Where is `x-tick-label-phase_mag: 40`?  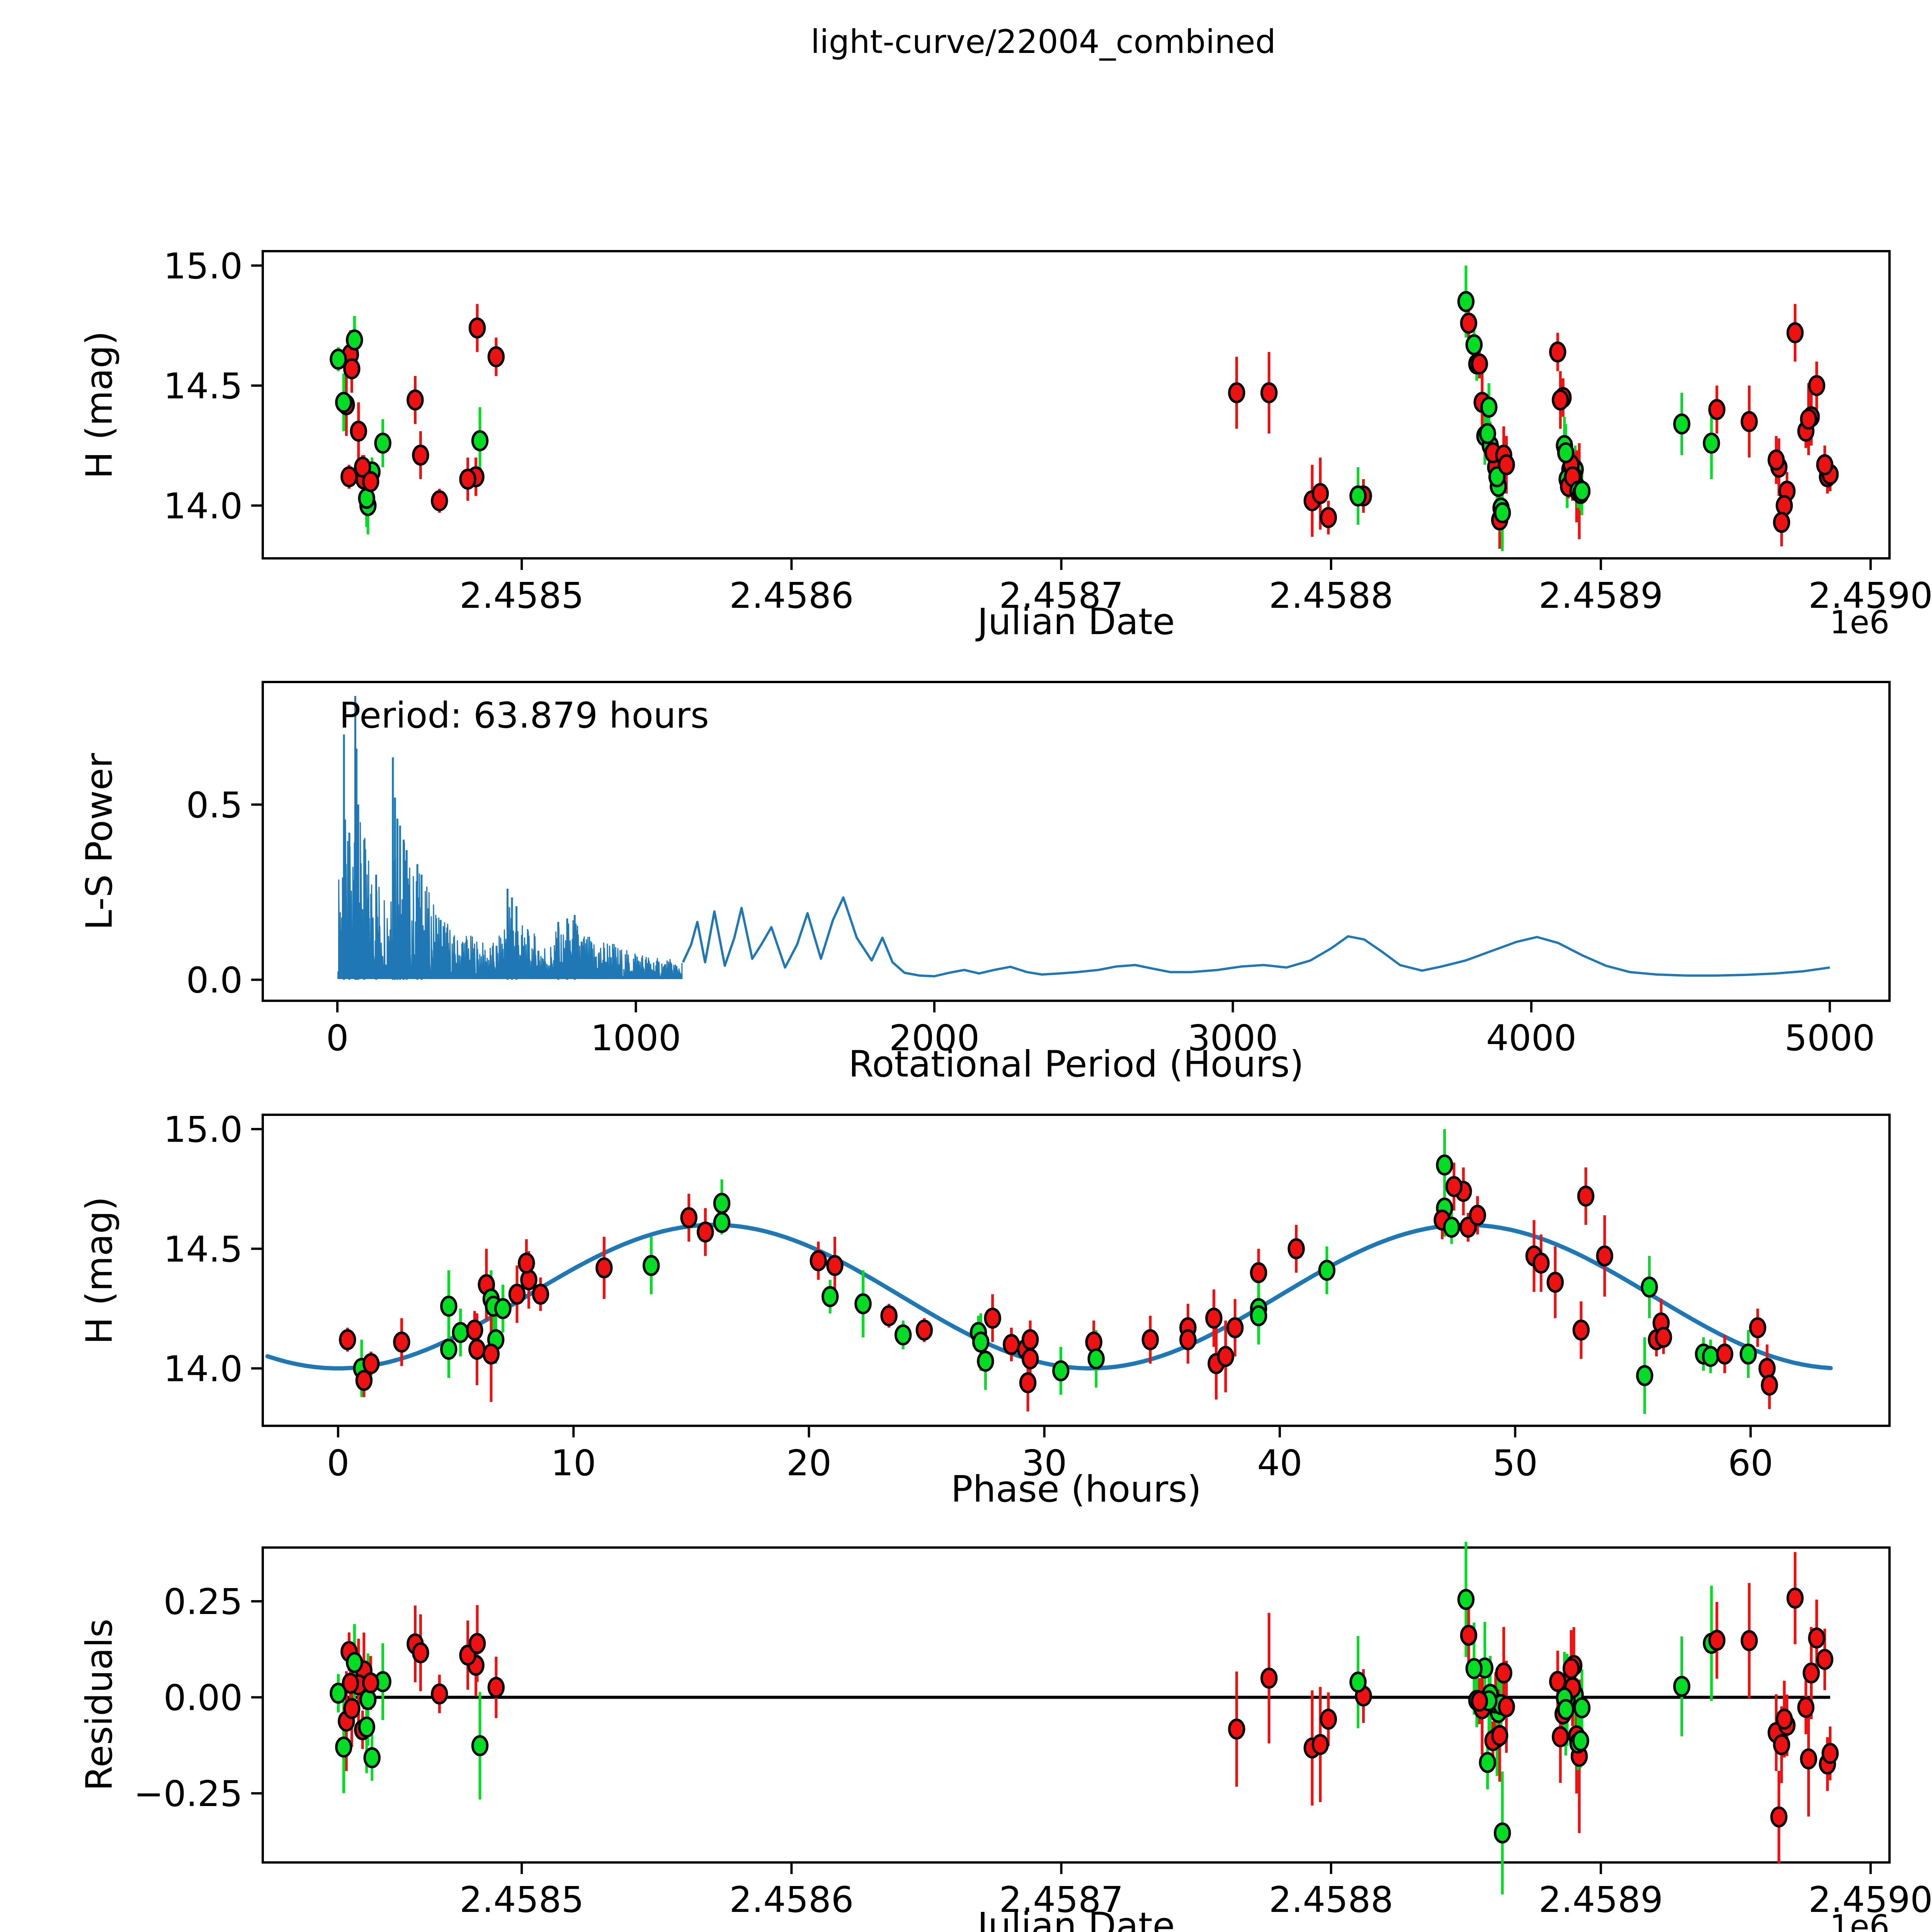 x-tick-label-phase_mag: 40 is located at coordinates (1279, 1463).